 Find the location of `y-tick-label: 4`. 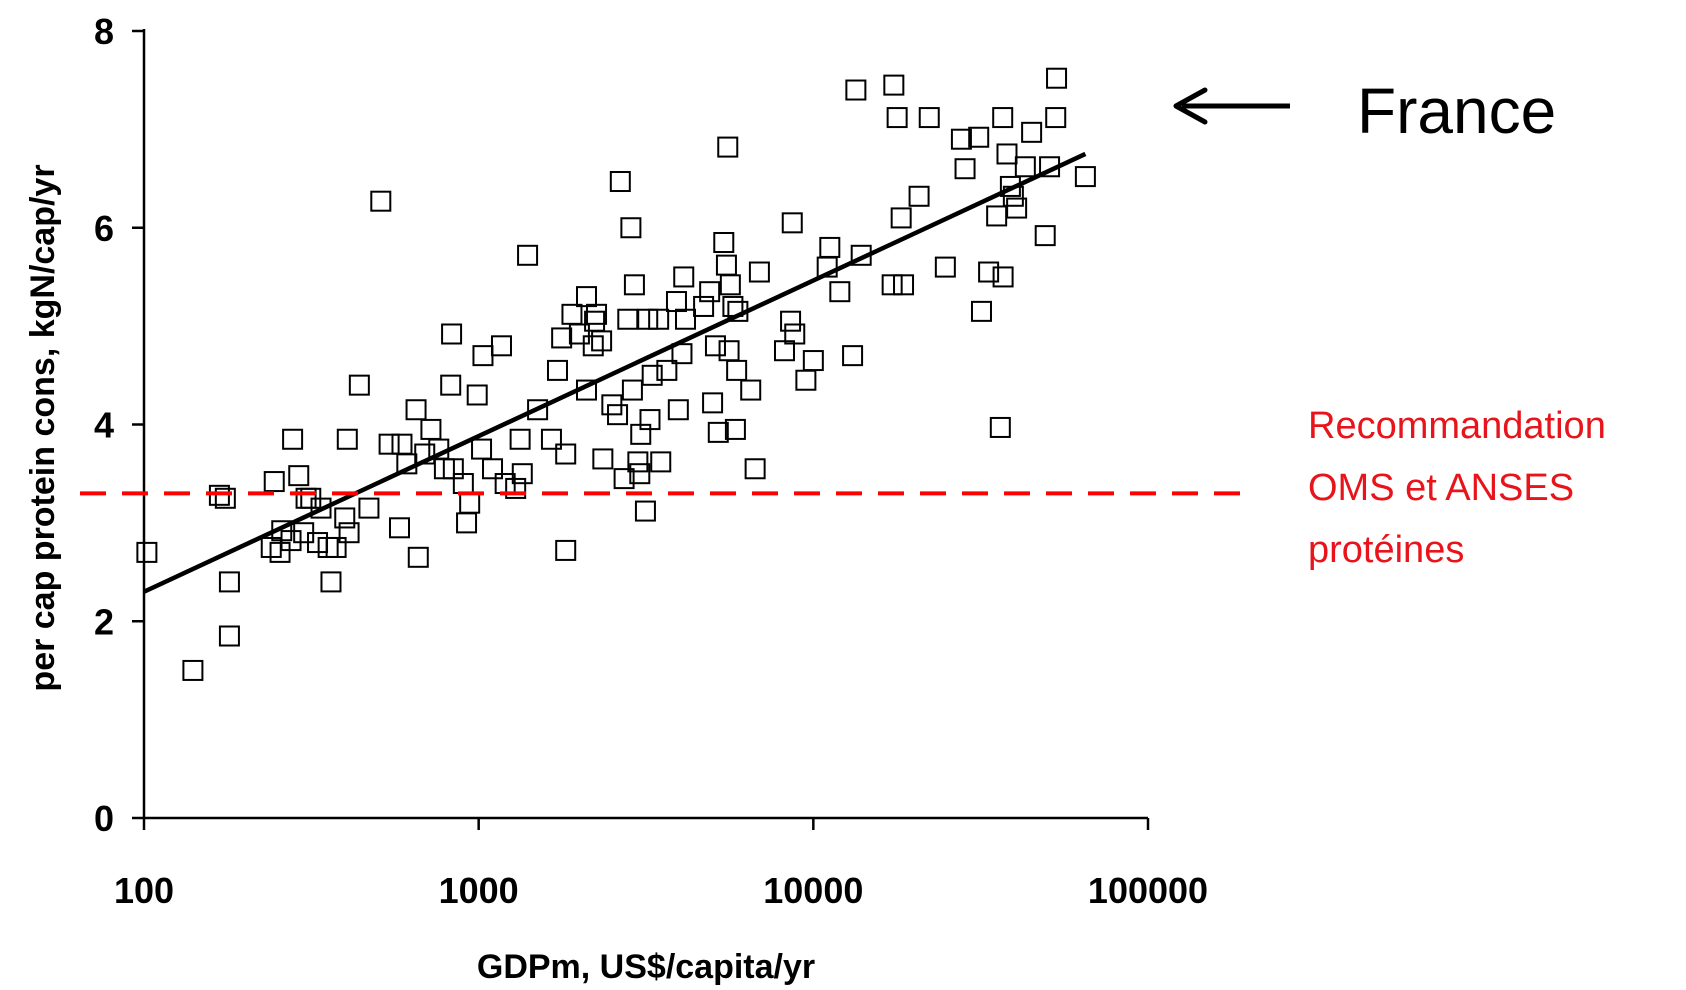

y-tick-label: 4 is located at coordinates (104, 425).